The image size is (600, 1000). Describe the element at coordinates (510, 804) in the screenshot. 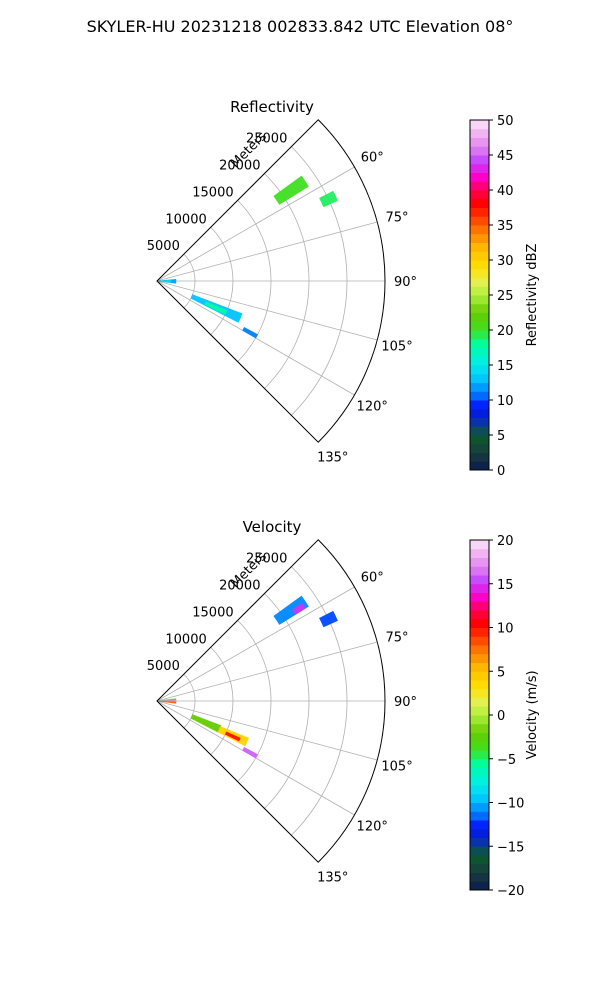

I see `colorbar-tick-label-2: −10` at that location.